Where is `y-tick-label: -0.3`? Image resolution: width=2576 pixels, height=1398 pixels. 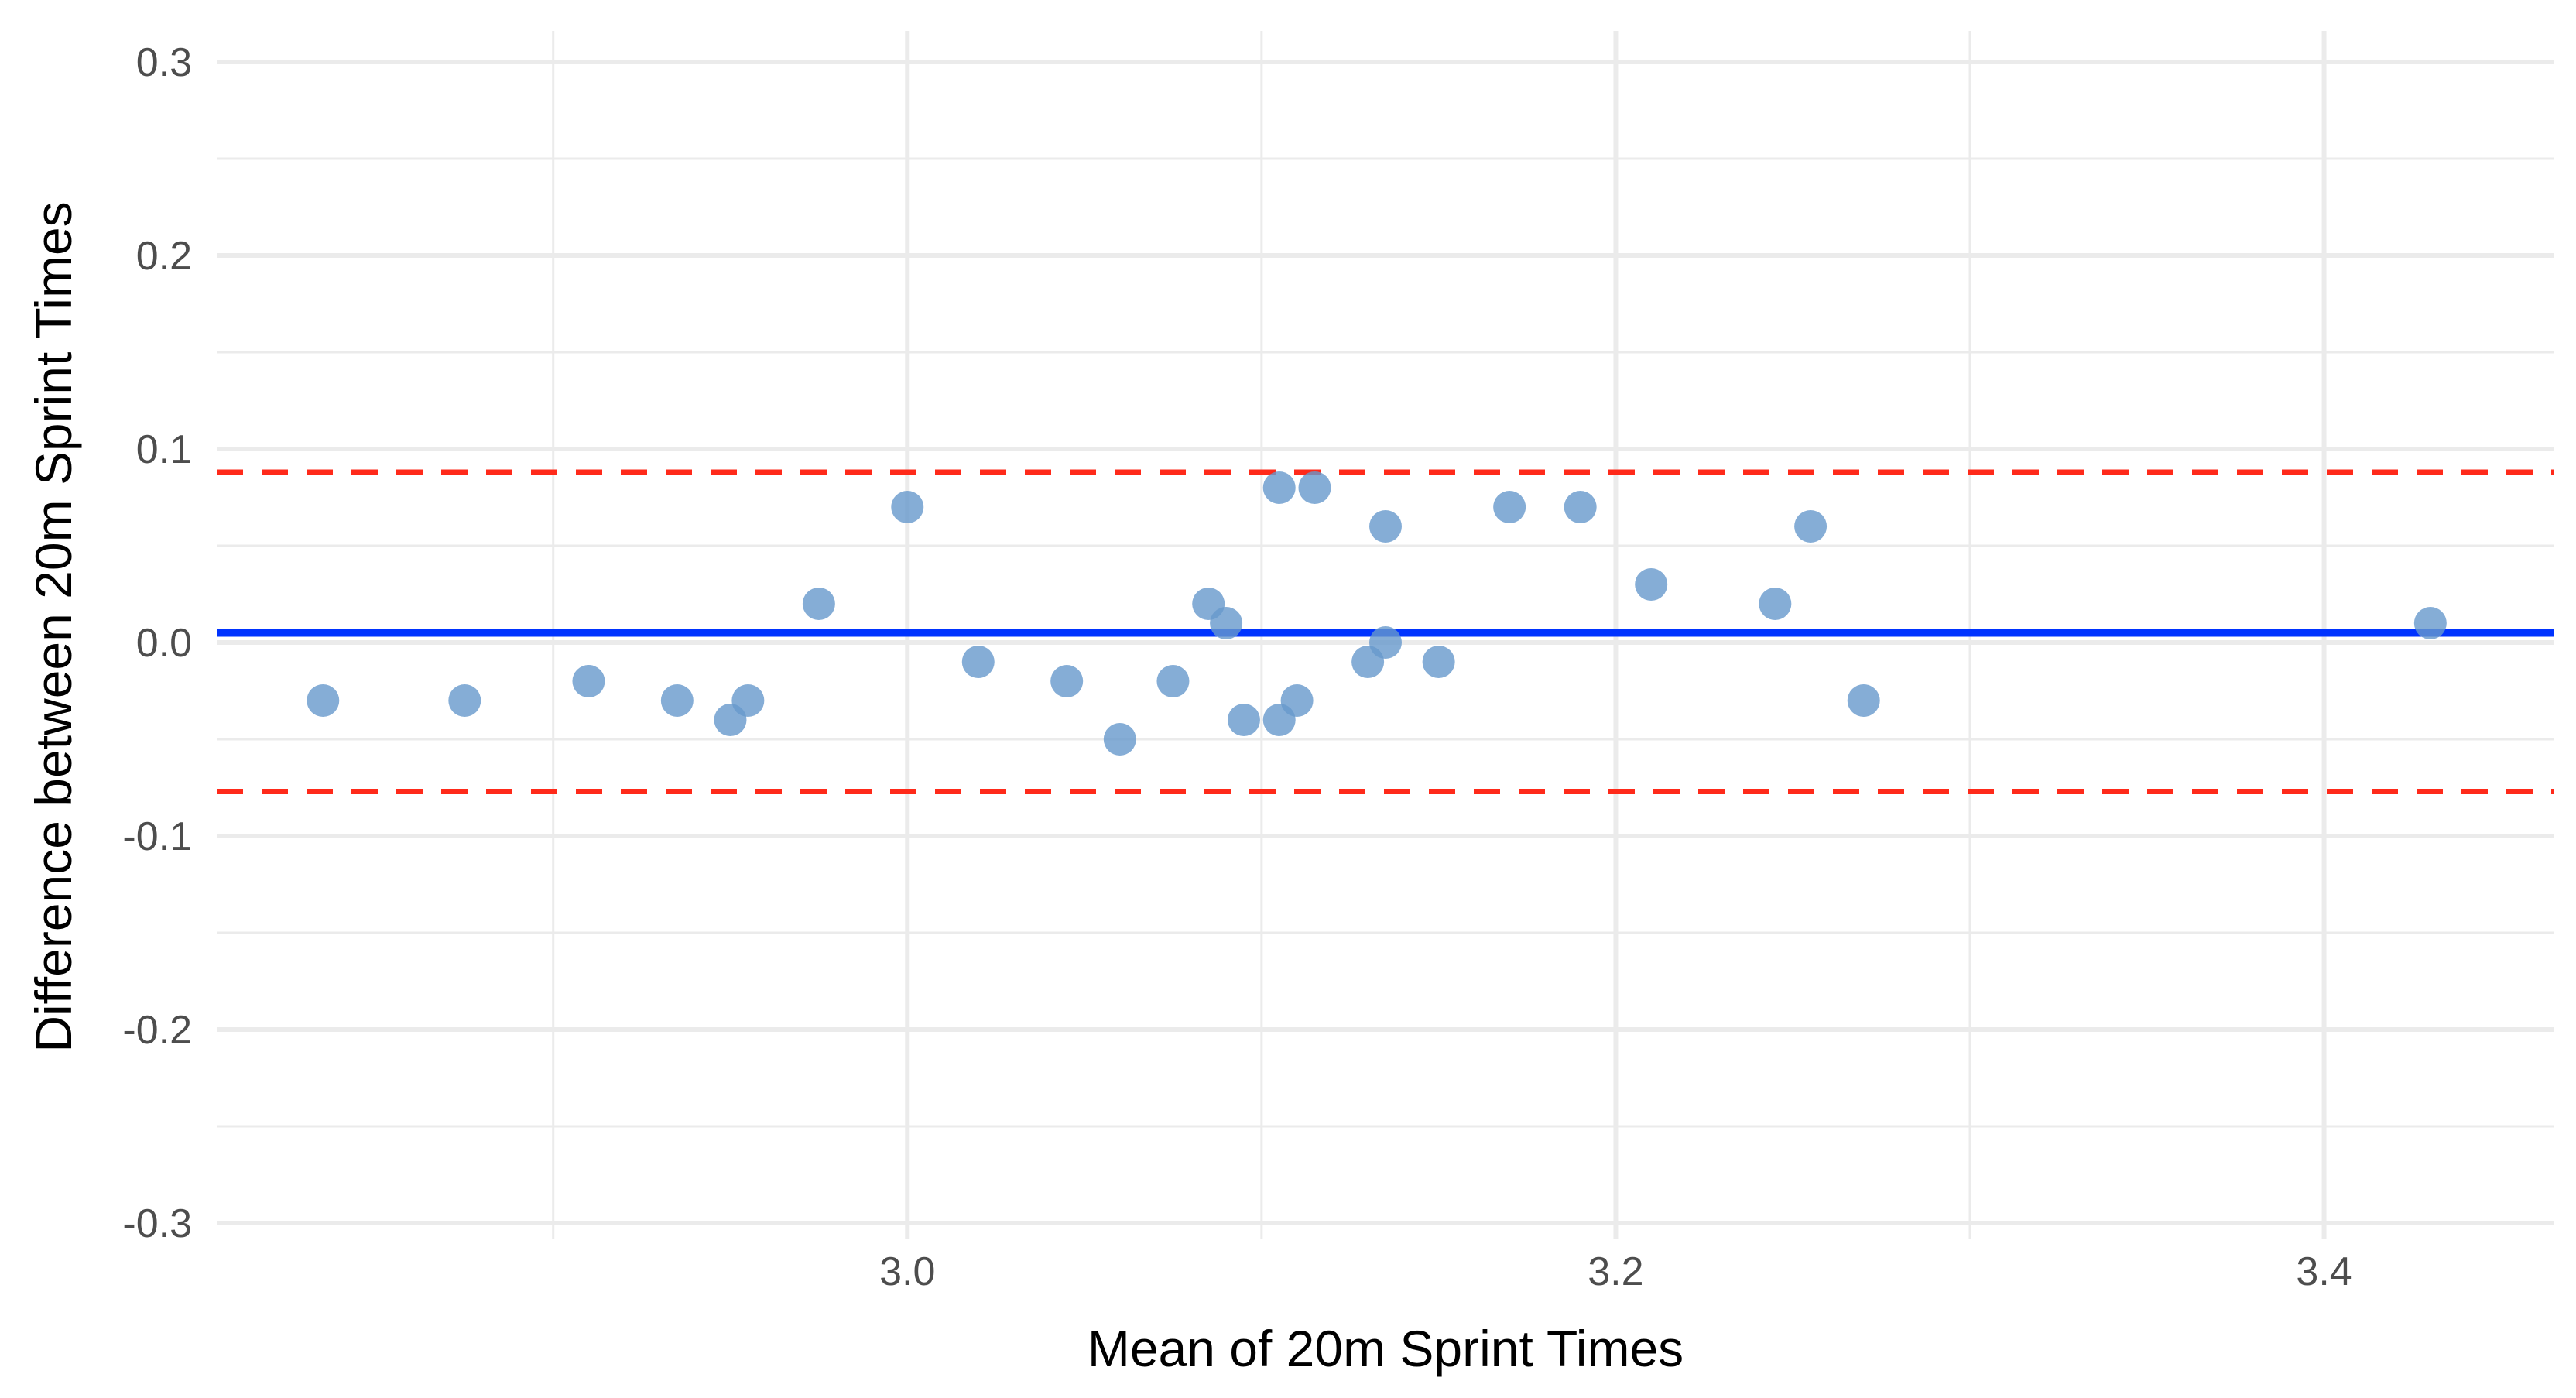
y-tick-label: -0.3 is located at coordinates (157, 1223).